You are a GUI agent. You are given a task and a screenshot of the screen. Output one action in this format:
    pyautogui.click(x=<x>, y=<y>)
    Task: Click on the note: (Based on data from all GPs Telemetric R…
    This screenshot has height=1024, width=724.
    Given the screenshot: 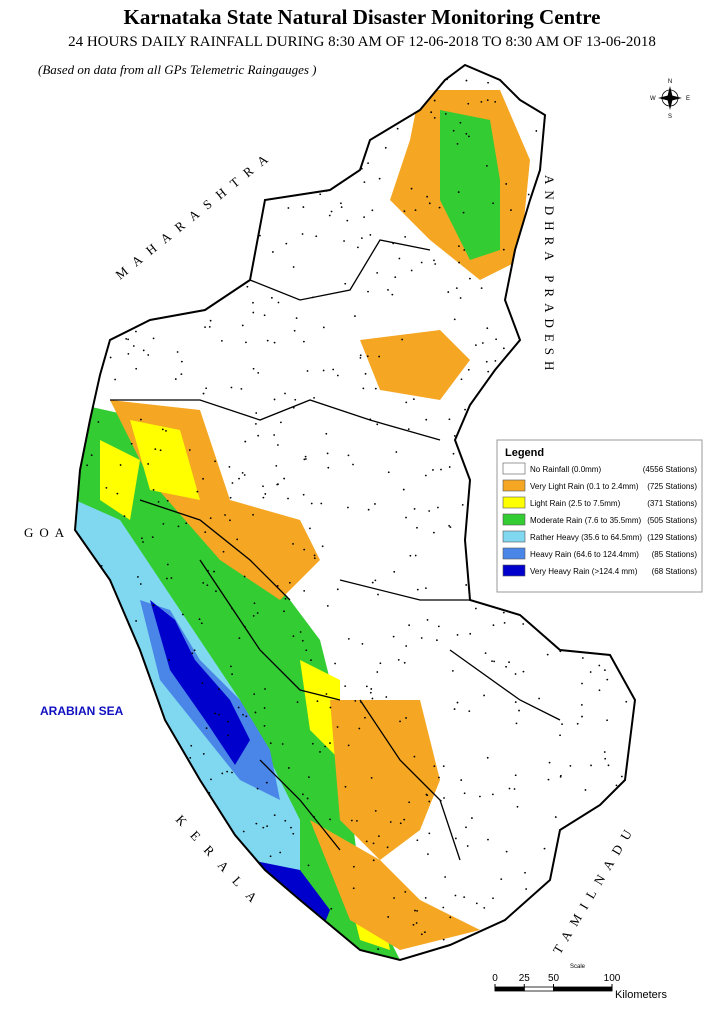 What is the action you would take?
    pyautogui.click(x=177, y=69)
    